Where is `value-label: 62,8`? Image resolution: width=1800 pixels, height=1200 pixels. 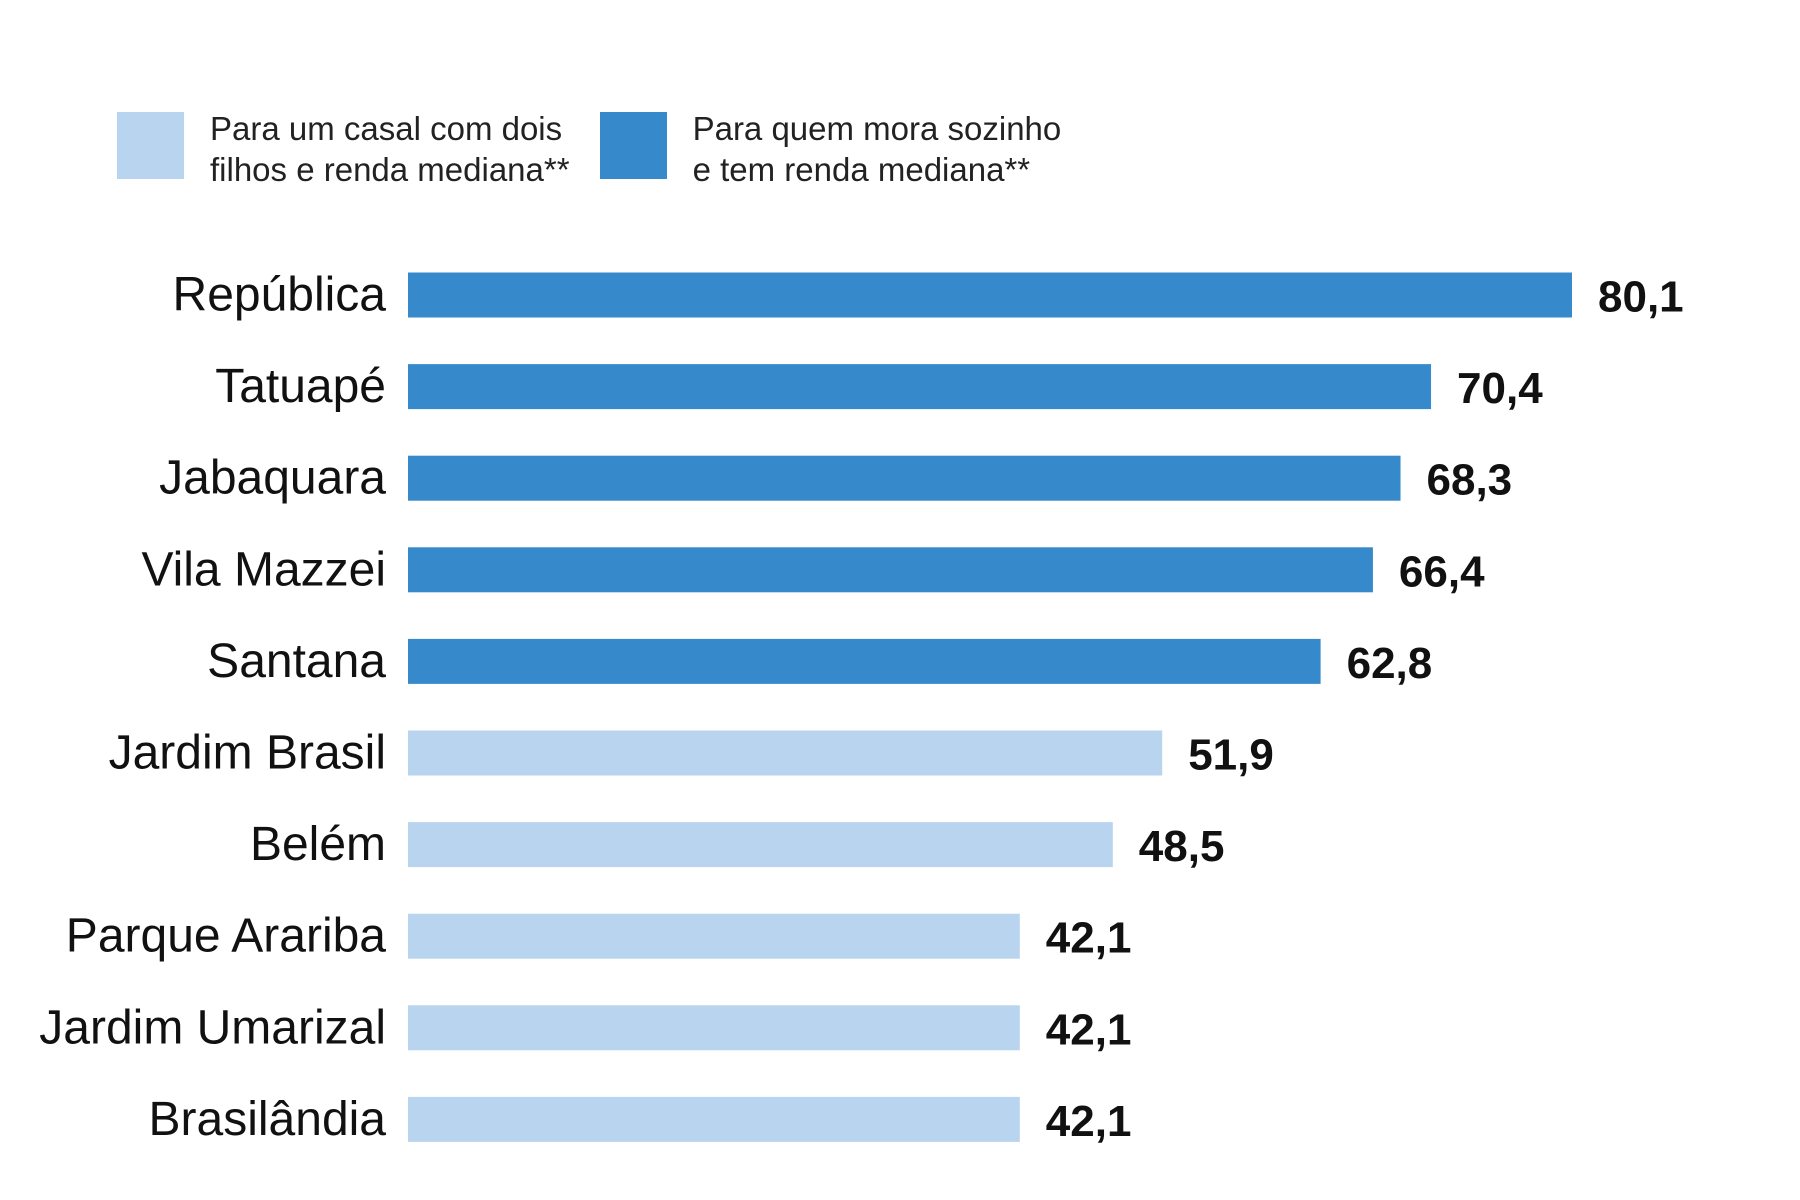 value-label: 62,8 is located at coordinates (1390, 663).